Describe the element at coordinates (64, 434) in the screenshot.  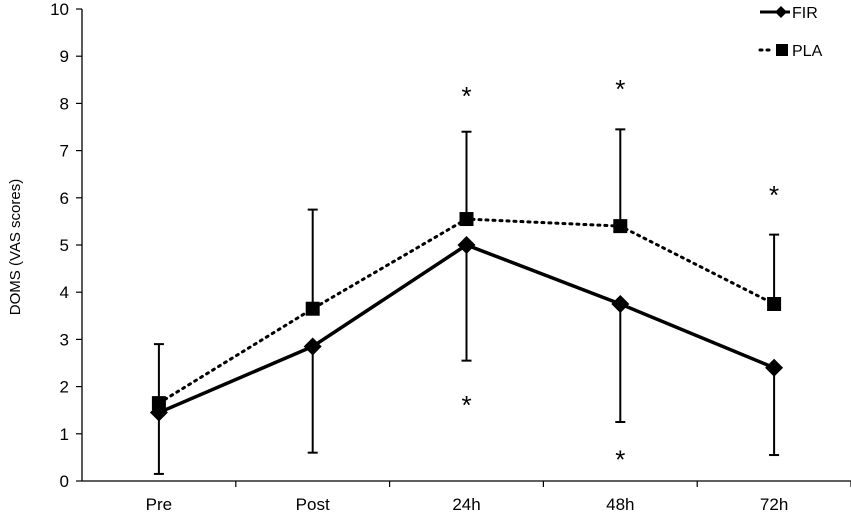
I see `y-tick-label: 1` at that location.